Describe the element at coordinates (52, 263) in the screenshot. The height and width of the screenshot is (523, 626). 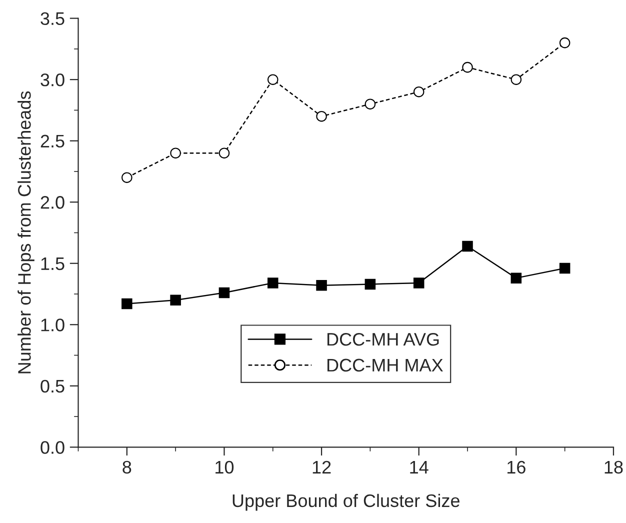
I see `y-tick-label: 1.5` at that location.